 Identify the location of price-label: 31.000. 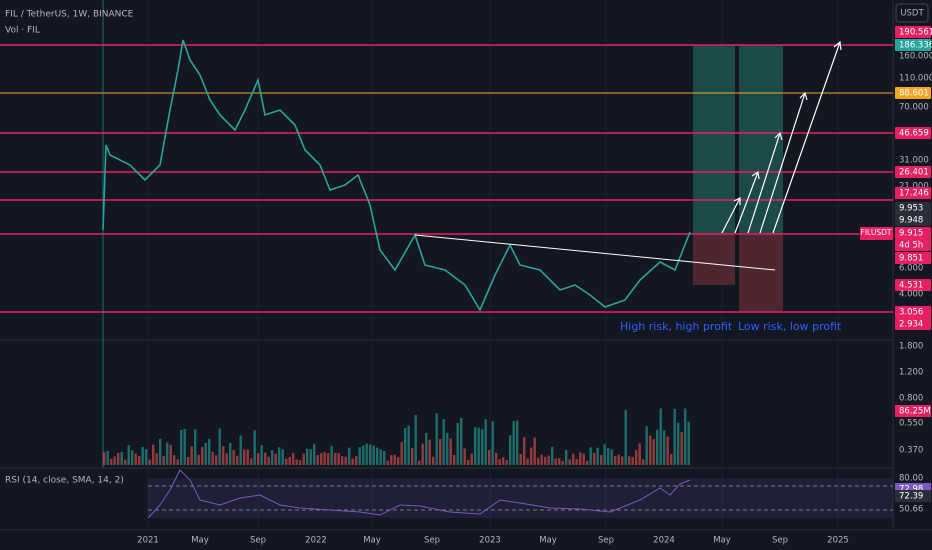
(914, 161).